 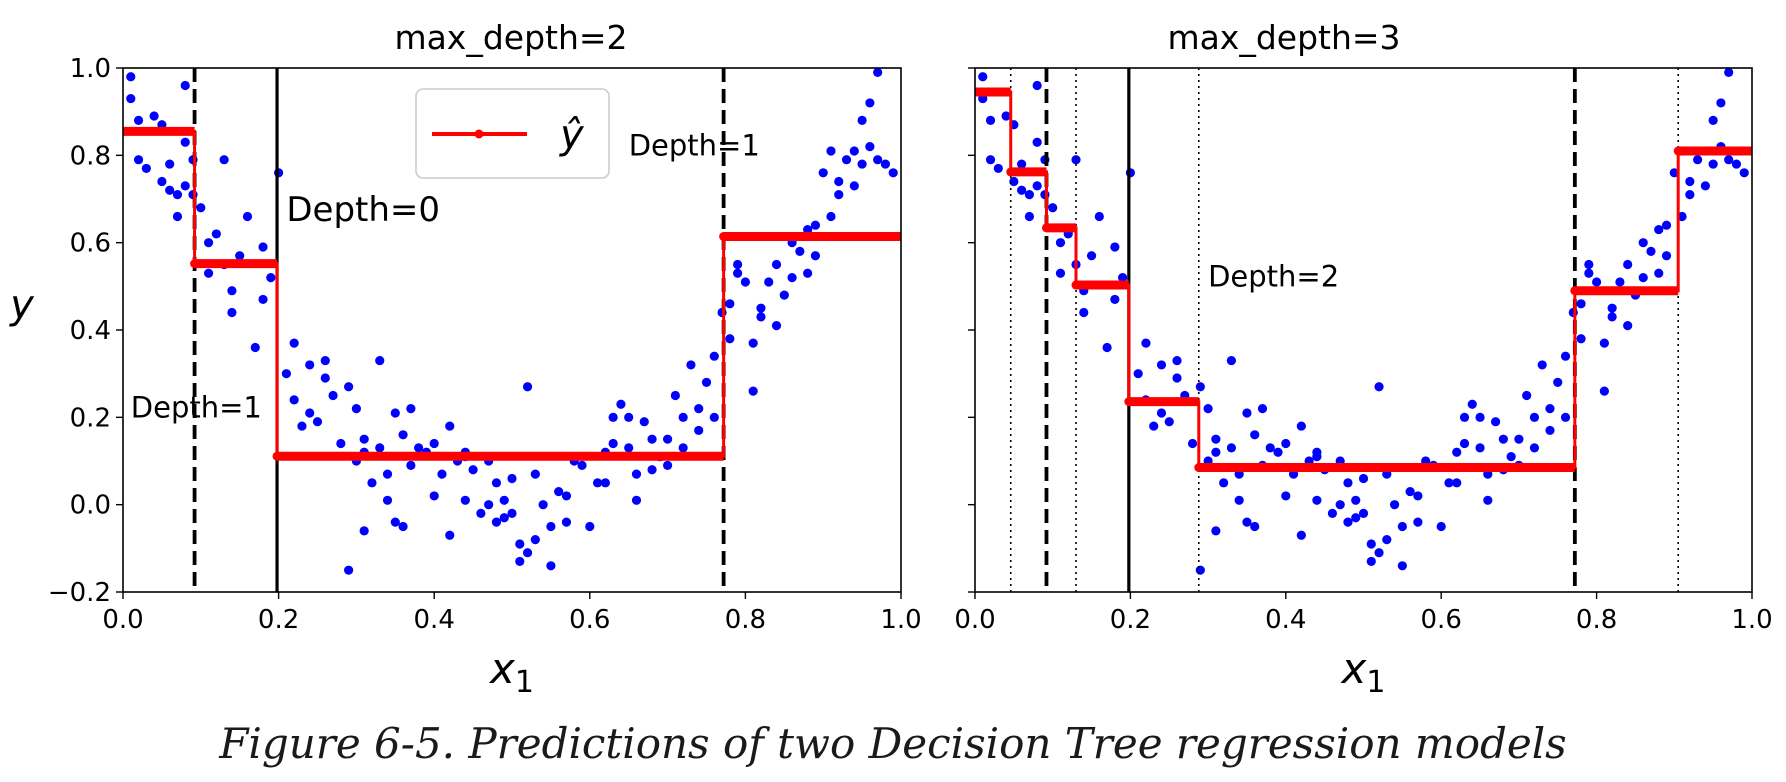 I want to click on x-axis-label: x1, so click(x=1363, y=672).